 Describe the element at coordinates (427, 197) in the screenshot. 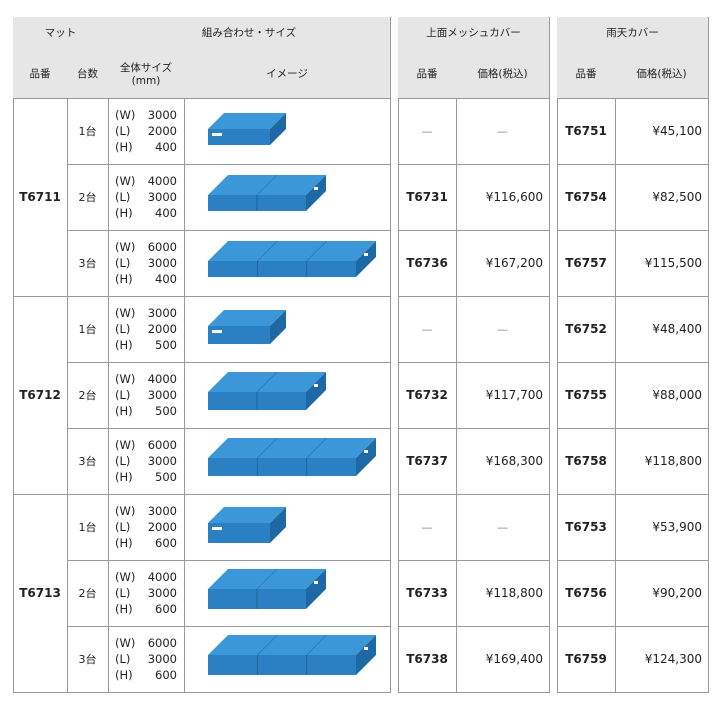

I see `product-code: T6731` at that location.